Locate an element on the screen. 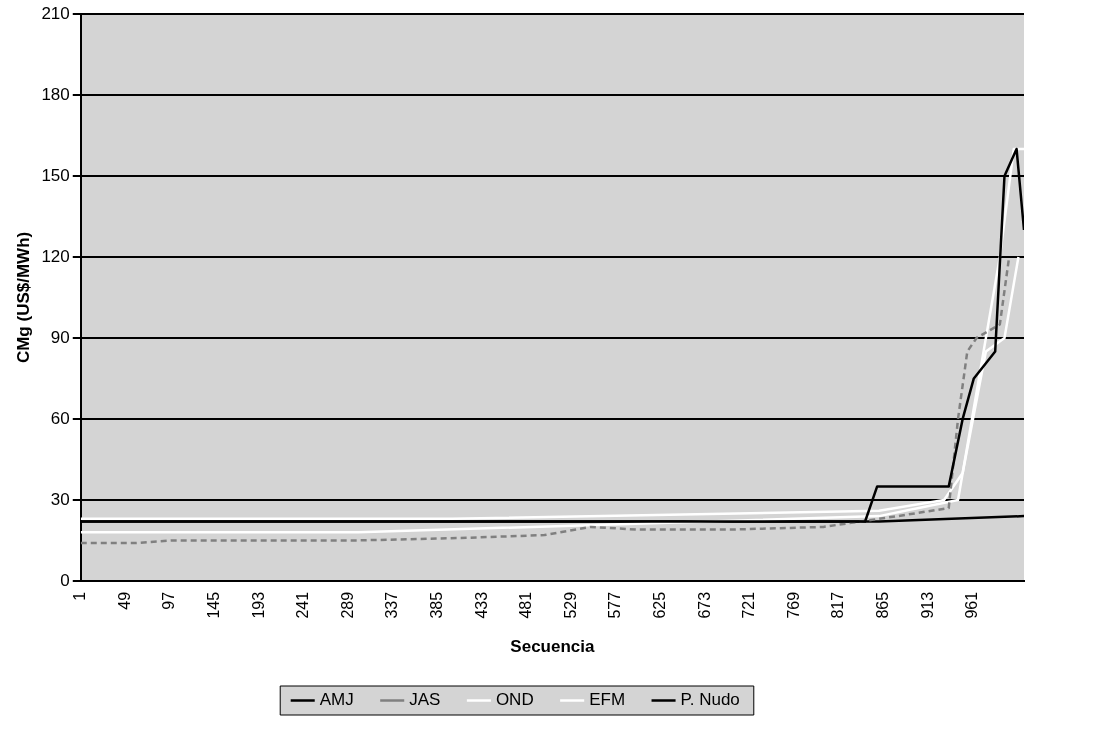 The height and width of the screenshot is (729, 1104). x-tick-label: 481 is located at coordinates (526, 605).